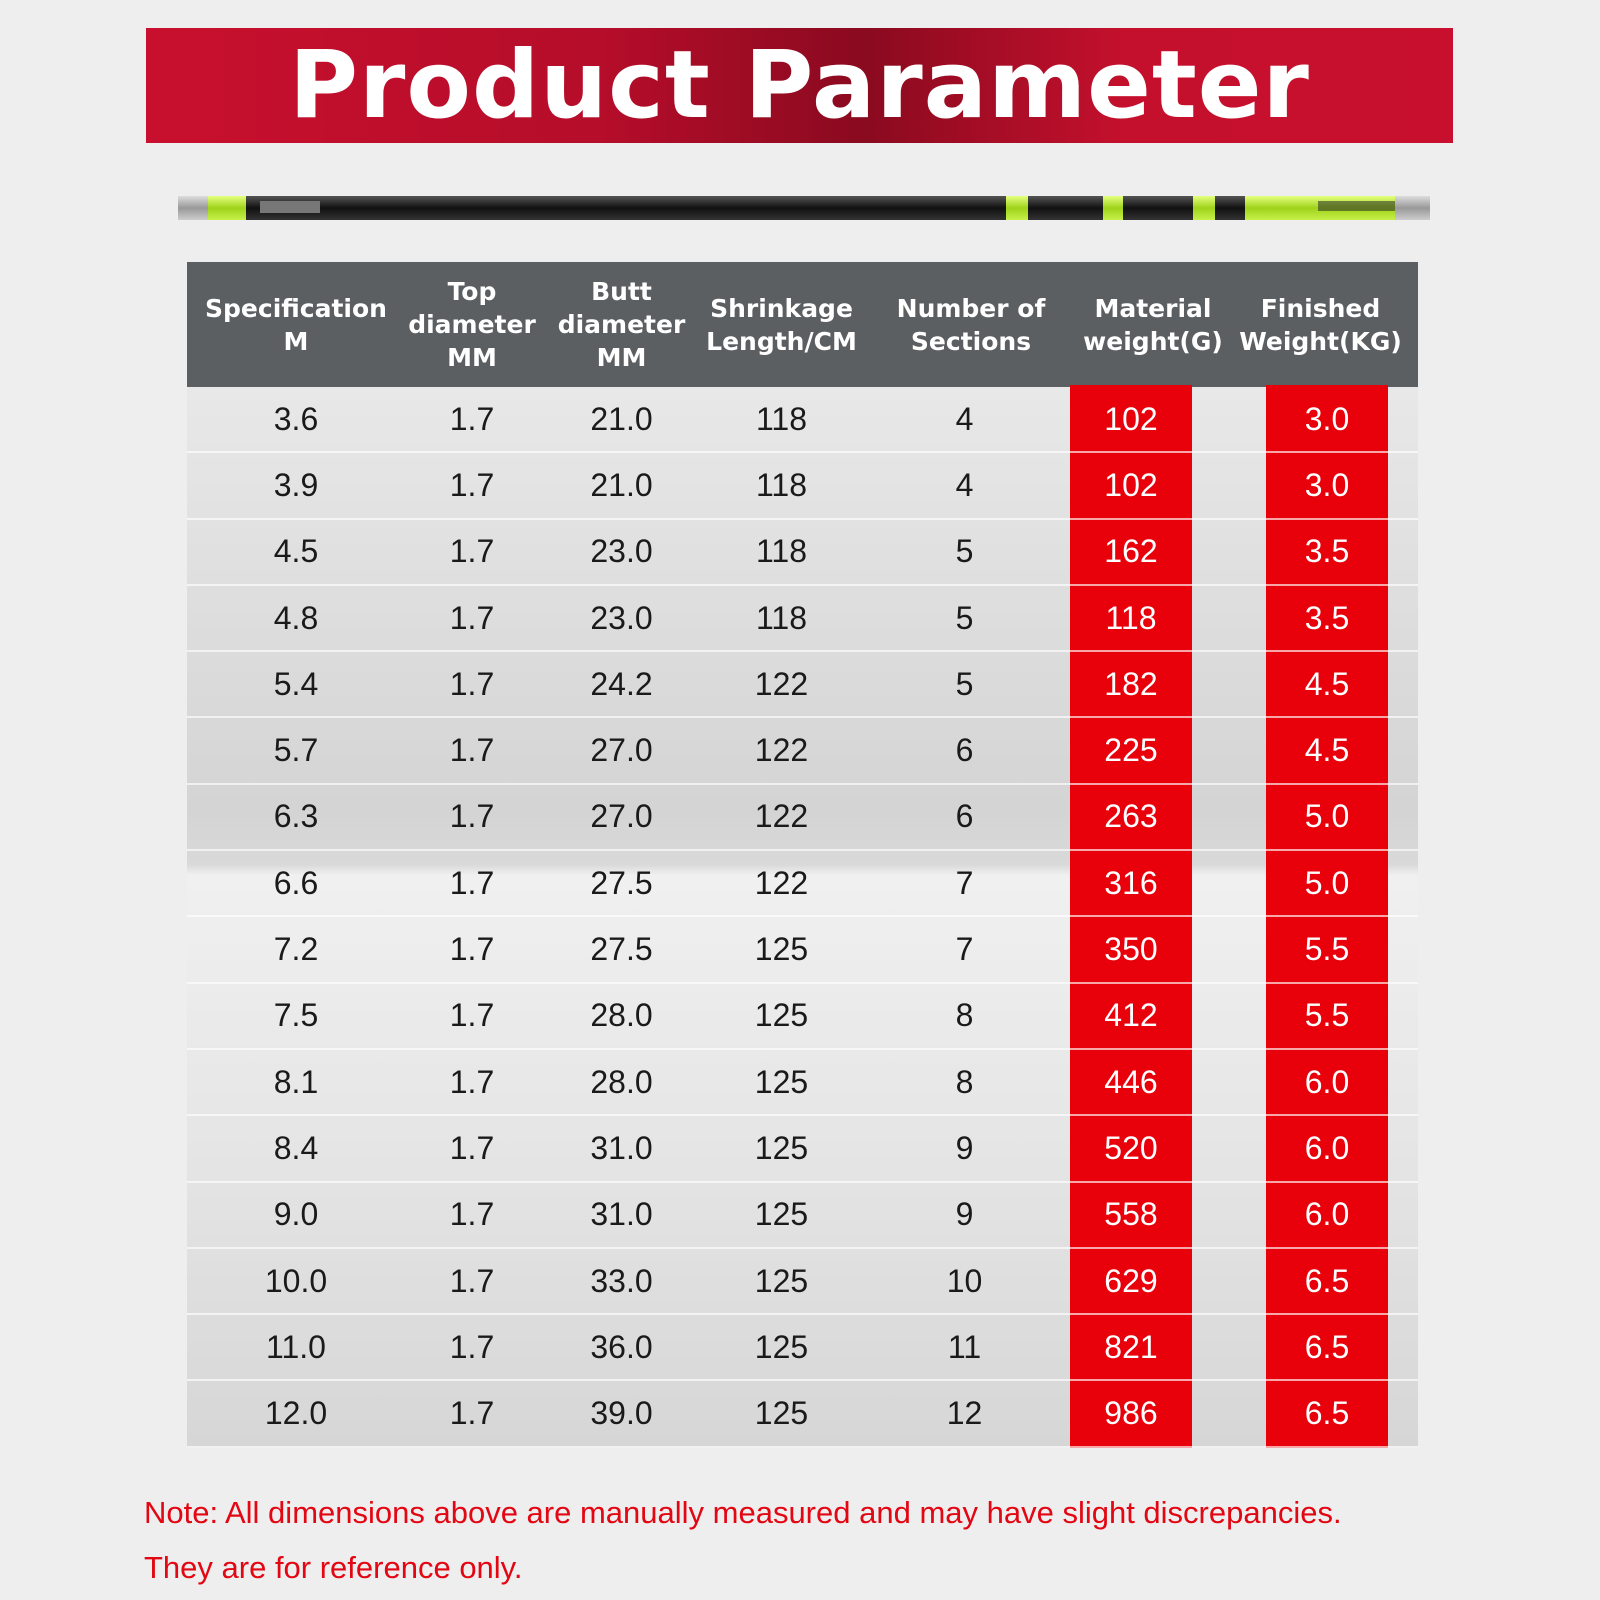 The height and width of the screenshot is (1600, 1600). I want to click on table-row: 6.6 1.7 27.5 122 7 316 5.0, so click(802, 884).